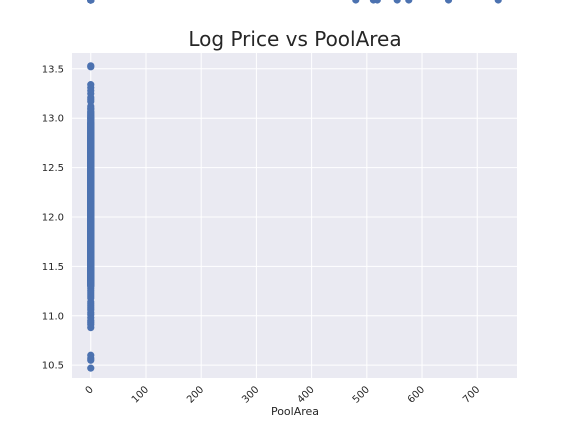 The image size is (576, 432). I want to click on x-tick-label: 400, so click(305, 394).